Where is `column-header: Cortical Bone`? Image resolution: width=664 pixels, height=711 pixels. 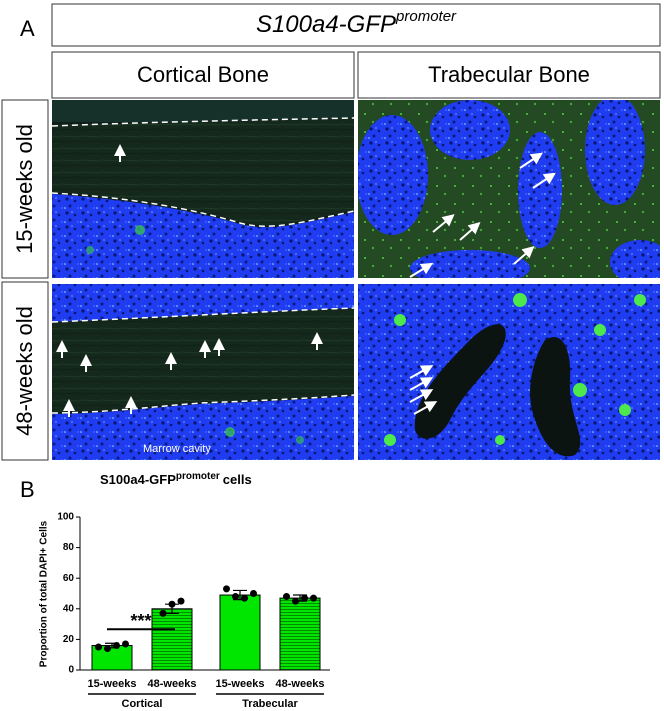
column-header: Cortical Bone is located at coordinates (203, 74).